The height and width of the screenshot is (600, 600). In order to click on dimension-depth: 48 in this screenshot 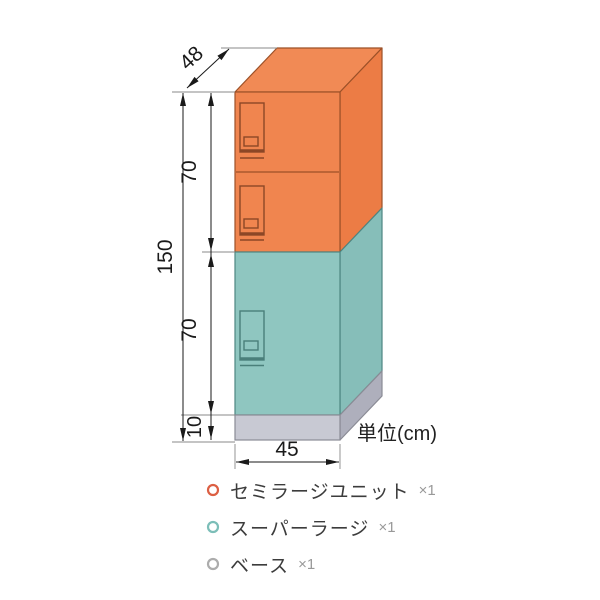, I will do `click(202, 65)`.